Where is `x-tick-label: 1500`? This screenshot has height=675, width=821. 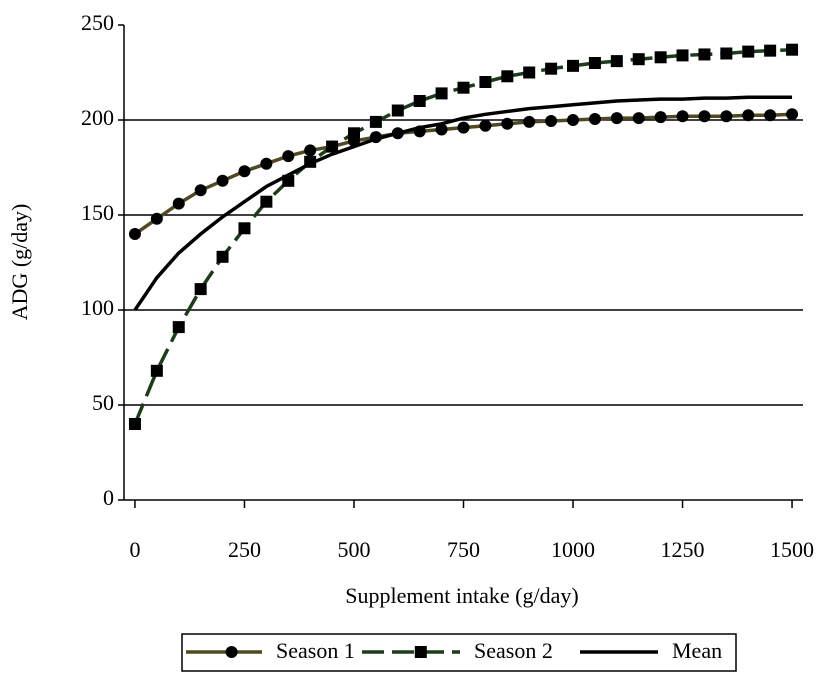
x-tick-label: 1500 is located at coordinates (792, 549).